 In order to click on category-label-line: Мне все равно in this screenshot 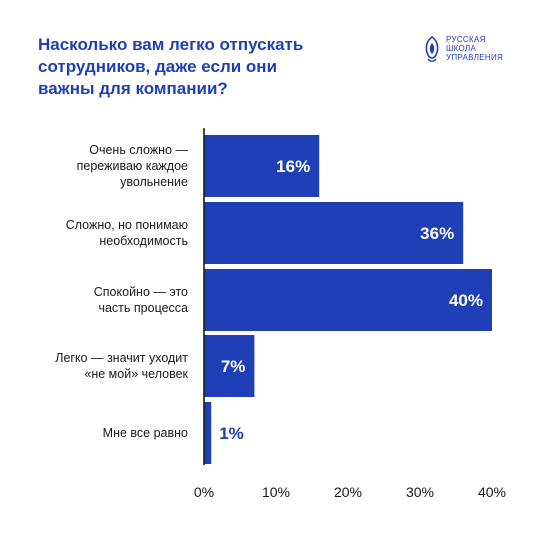, I will do `click(145, 433)`.